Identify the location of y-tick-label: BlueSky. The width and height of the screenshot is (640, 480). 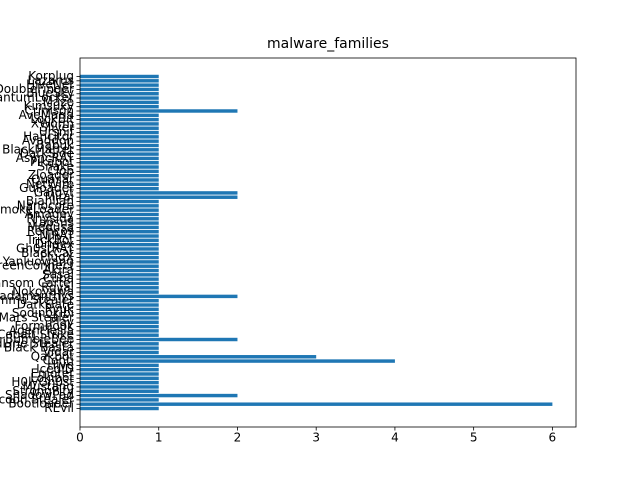
(50, 93).